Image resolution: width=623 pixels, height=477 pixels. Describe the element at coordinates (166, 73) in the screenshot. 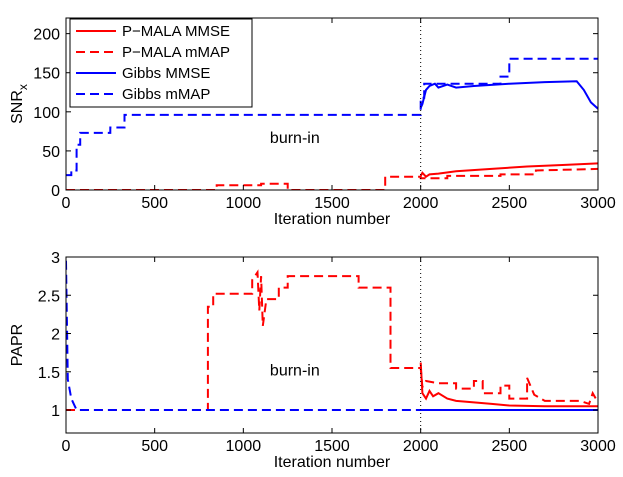

I see `legend-entry: Gibbs MMSE` at that location.